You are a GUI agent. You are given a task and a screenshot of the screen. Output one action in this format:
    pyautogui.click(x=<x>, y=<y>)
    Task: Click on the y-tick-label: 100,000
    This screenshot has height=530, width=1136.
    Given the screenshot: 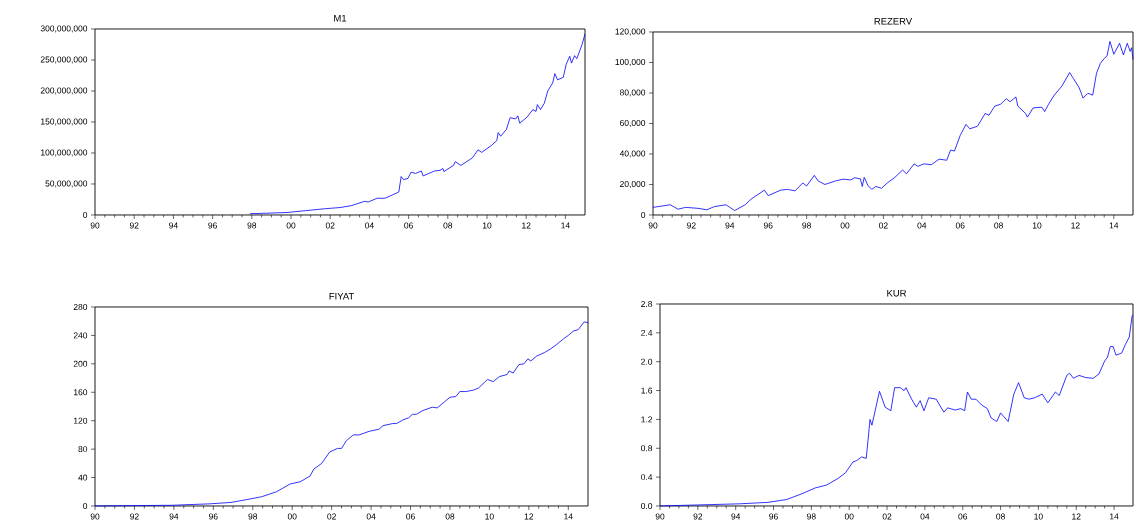 What is the action you would take?
    pyautogui.click(x=630, y=62)
    